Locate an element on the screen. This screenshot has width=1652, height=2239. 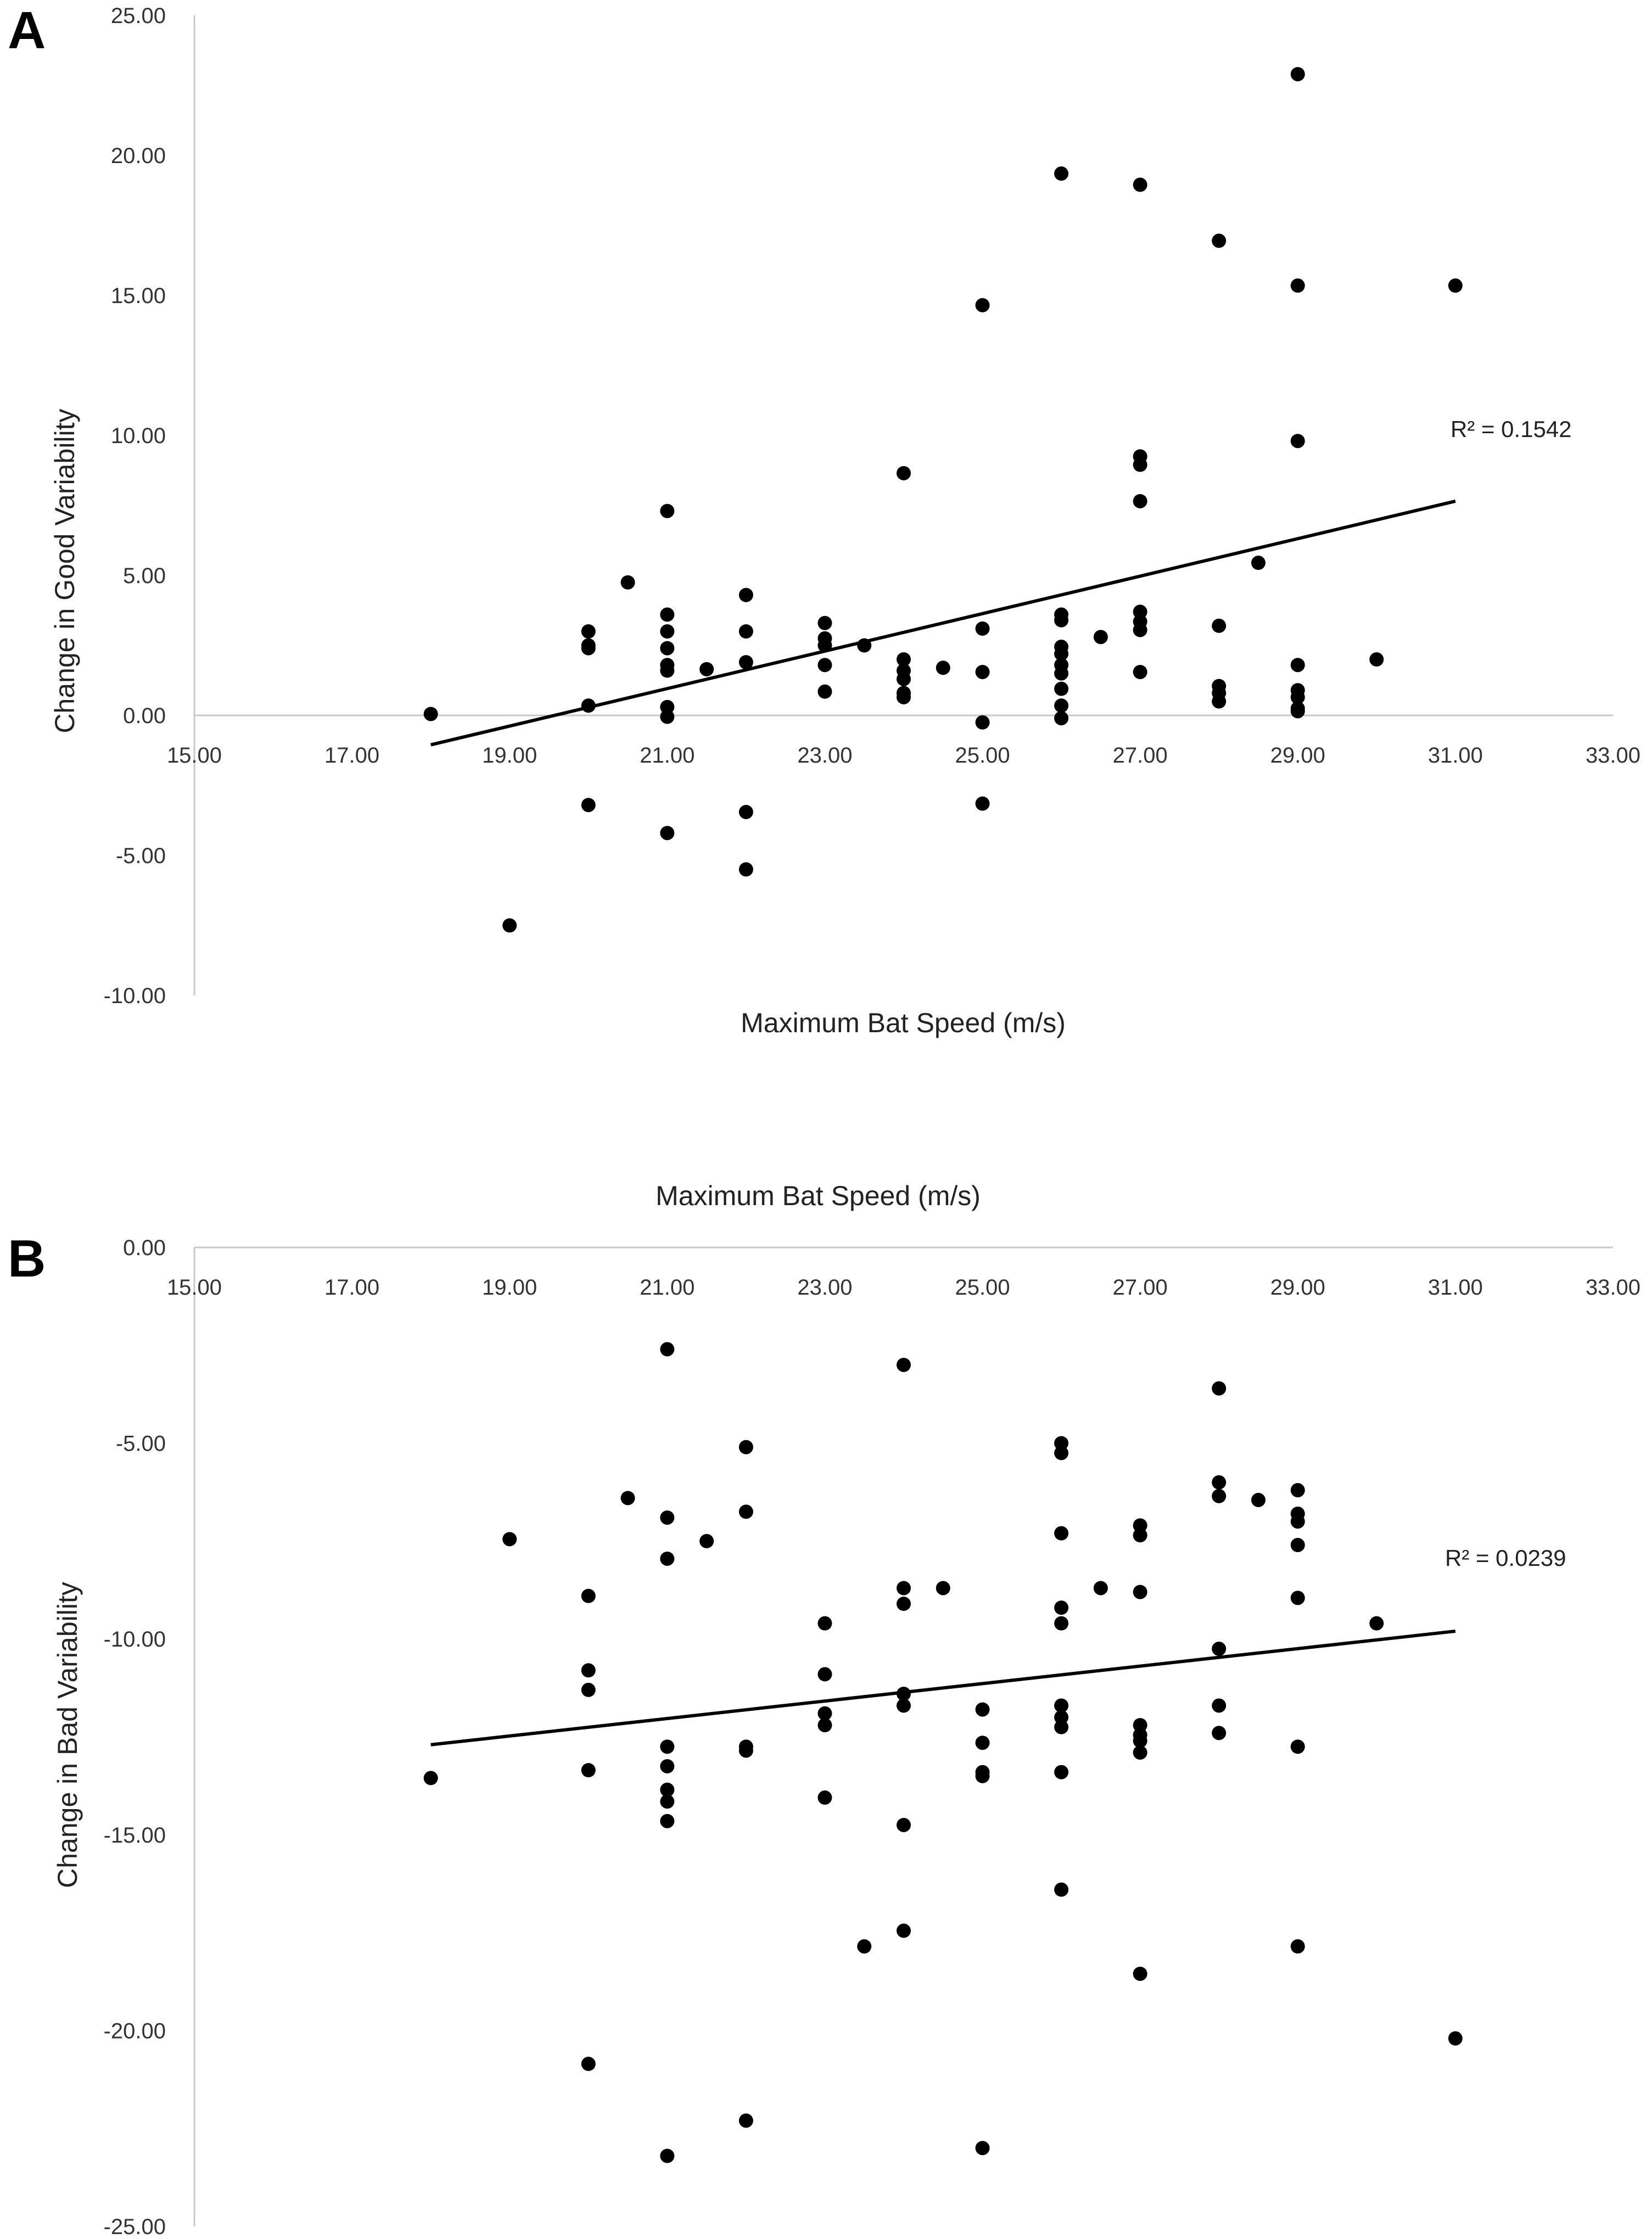
panel-a-x-tick-label: 33.00 is located at coordinates (1613, 755).